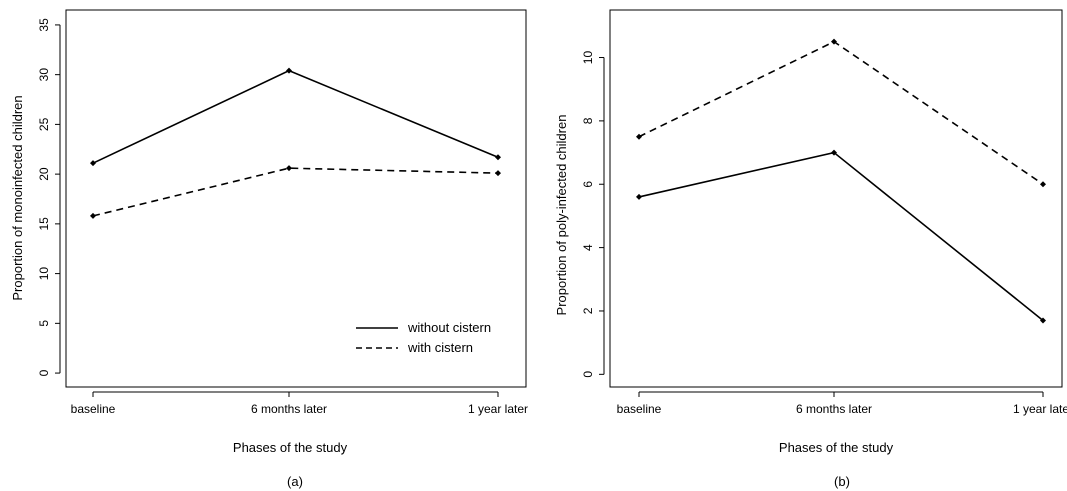 The height and width of the screenshot is (491, 1067). Describe the element at coordinates (290, 447) in the screenshot. I see `x-axis-label-a: Phases of the study` at that location.